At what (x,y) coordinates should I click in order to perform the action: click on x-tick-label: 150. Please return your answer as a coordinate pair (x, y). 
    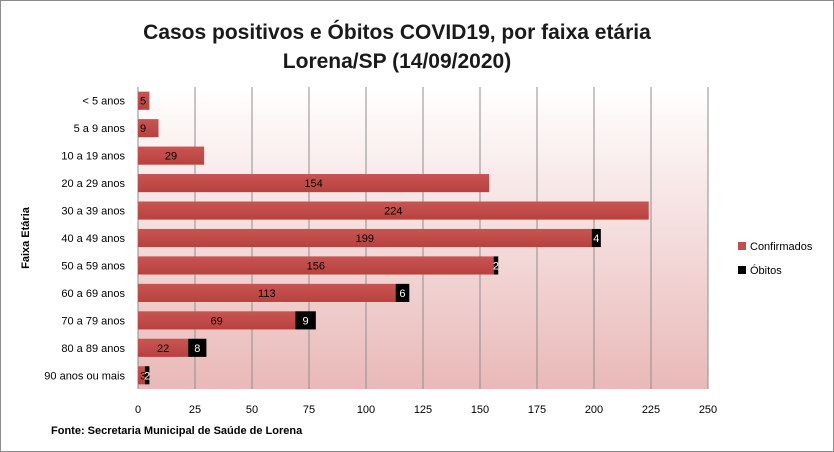
    Looking at the image, I should click on (480, 410).